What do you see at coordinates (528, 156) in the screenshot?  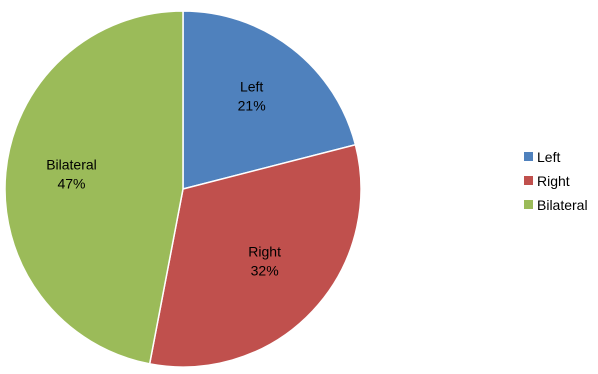 I see `legend-swatch-left` at bounding box center [528, 156].